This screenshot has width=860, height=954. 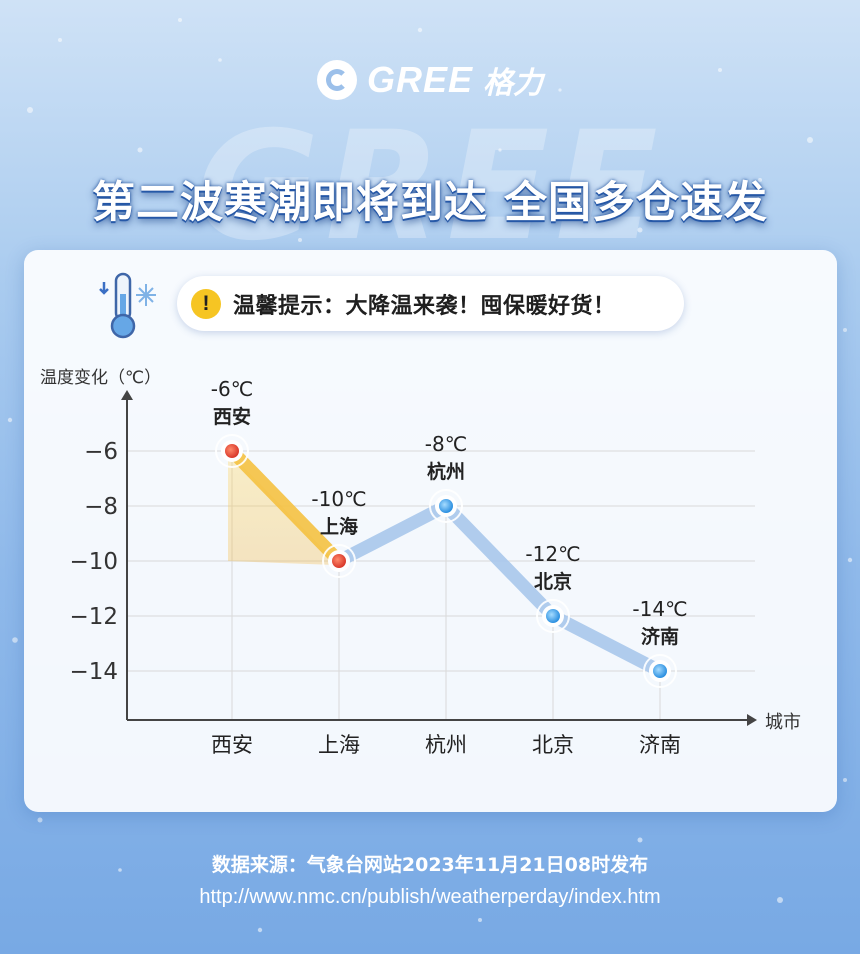 What do you see at coordinates (430, 865) in the screenshot?
I see `data-source-note: 数据来源：气象台网站2023年11月21日08时发布` at bounding box center [430, 865].